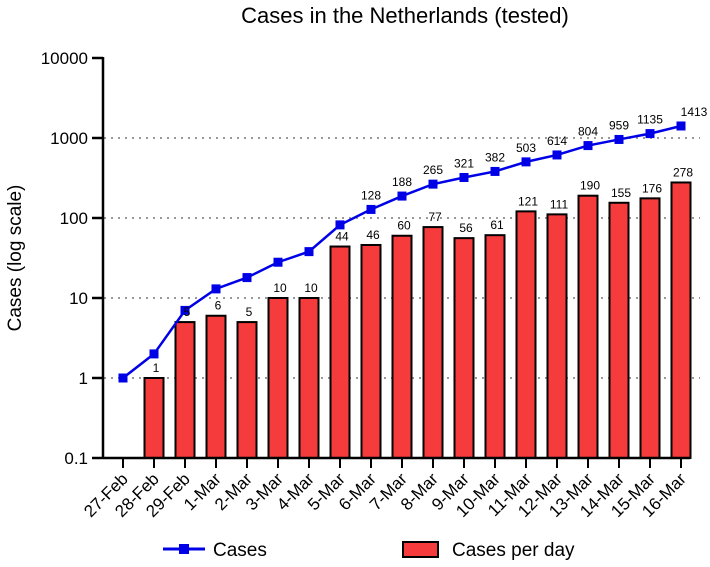  I want to click on legend-item-cases: Cases, so click(215, 550).